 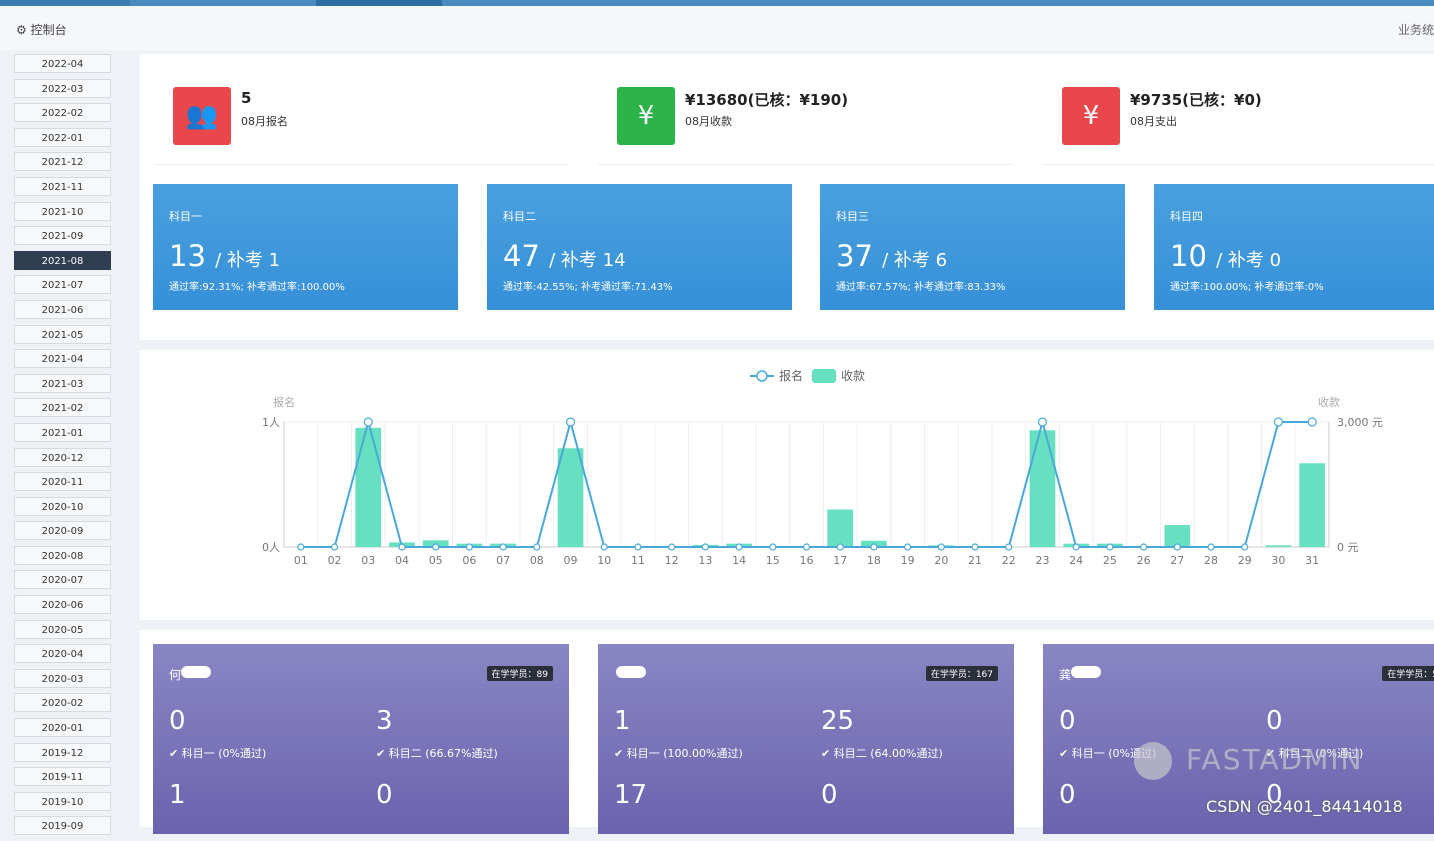 I want to click on redacted-name, so click(x=1086, y=672).